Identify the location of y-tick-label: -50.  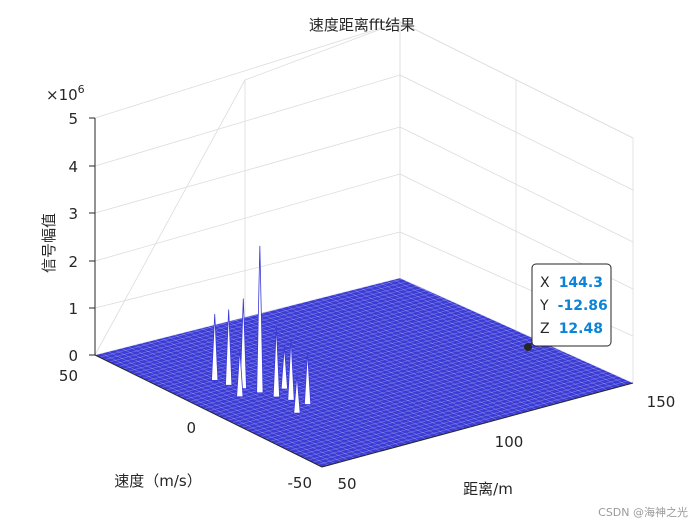
(300, 483).